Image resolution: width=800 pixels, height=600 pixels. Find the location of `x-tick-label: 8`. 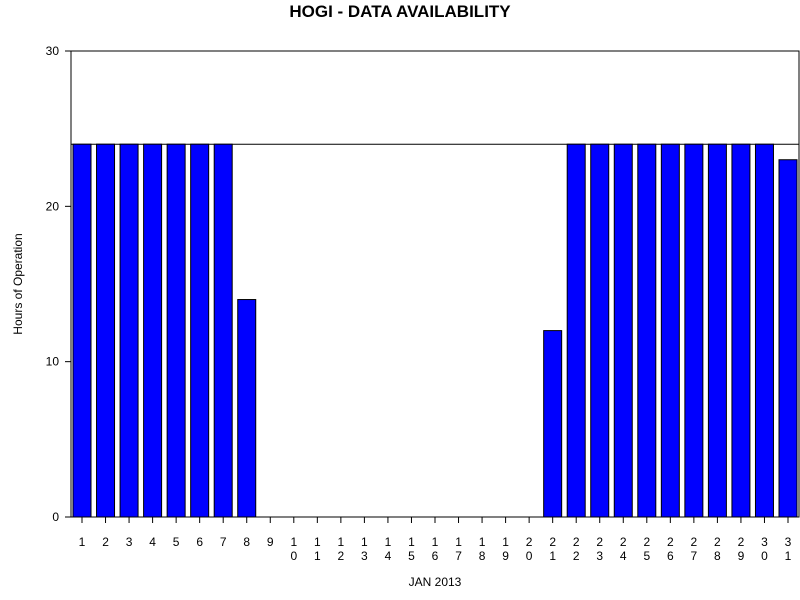

x-tick-label: 8 is located at coordinates (246, 542).